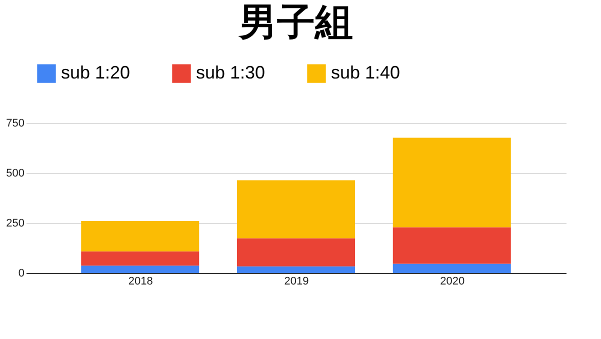  Describe the element at coordinates (15, 174) in the screenshot. I see `y-tick-label: 500` at that location.